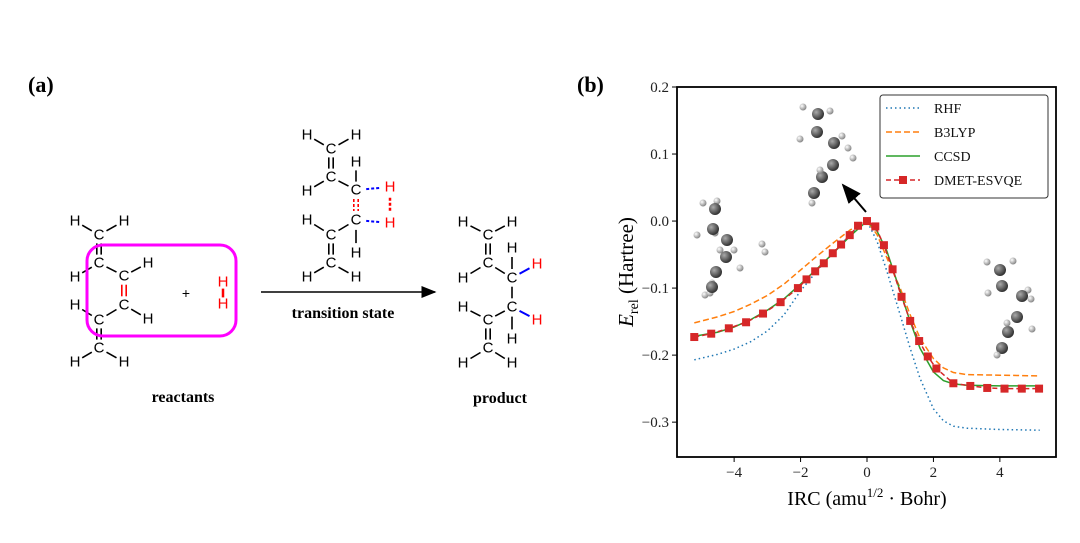 This screenshot has height=543, width=1080. What do you see at coordinates (964, 146) in the screenshot?
I see `legend-box` at bounding box center [964, 146].